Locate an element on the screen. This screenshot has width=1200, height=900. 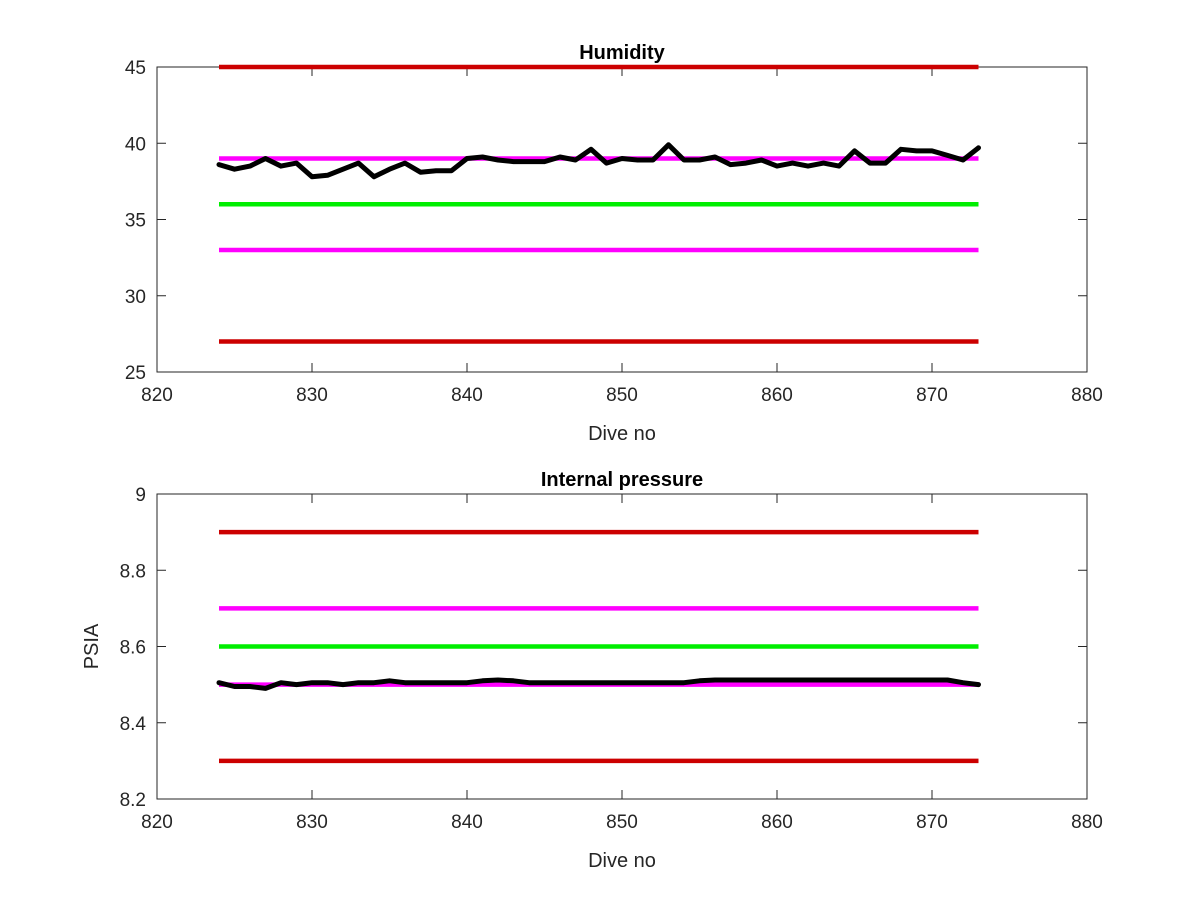
y-tick-label: 8.4 is located at coordinates (133, 724).